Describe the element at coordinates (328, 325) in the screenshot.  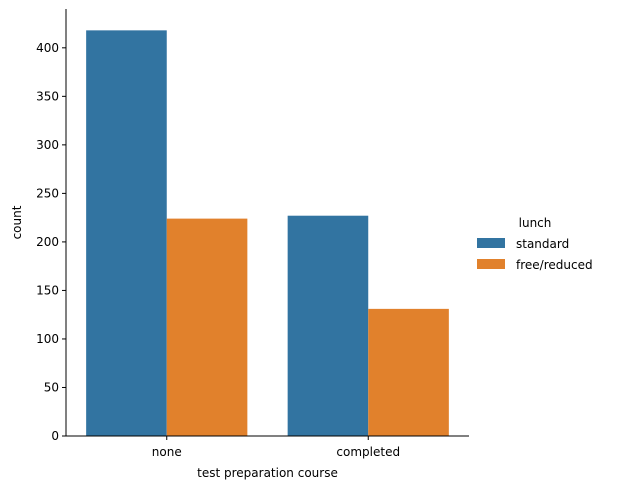
I see `bar-standard-completed` at that location.